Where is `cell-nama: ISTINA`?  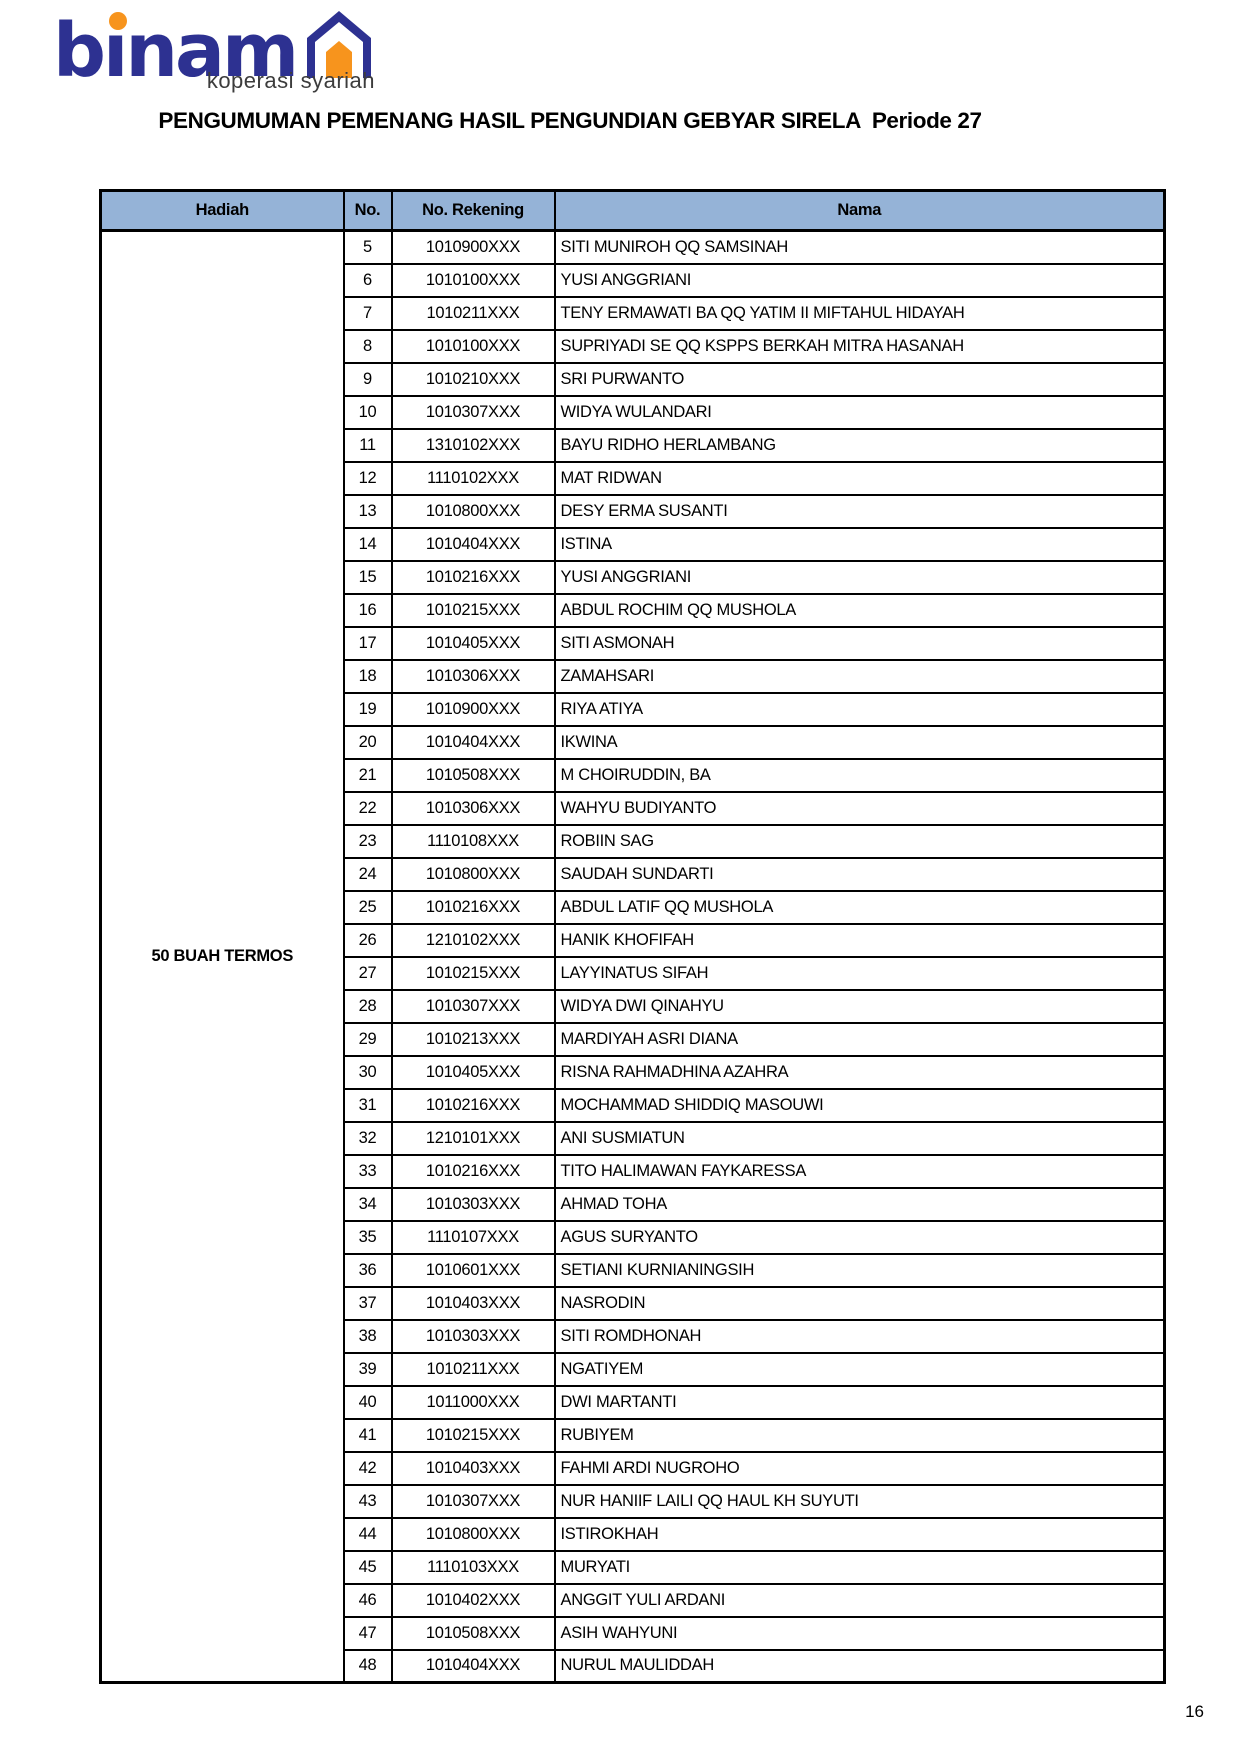
cell-nama: ISTINA is located at coordinates (859, 544).